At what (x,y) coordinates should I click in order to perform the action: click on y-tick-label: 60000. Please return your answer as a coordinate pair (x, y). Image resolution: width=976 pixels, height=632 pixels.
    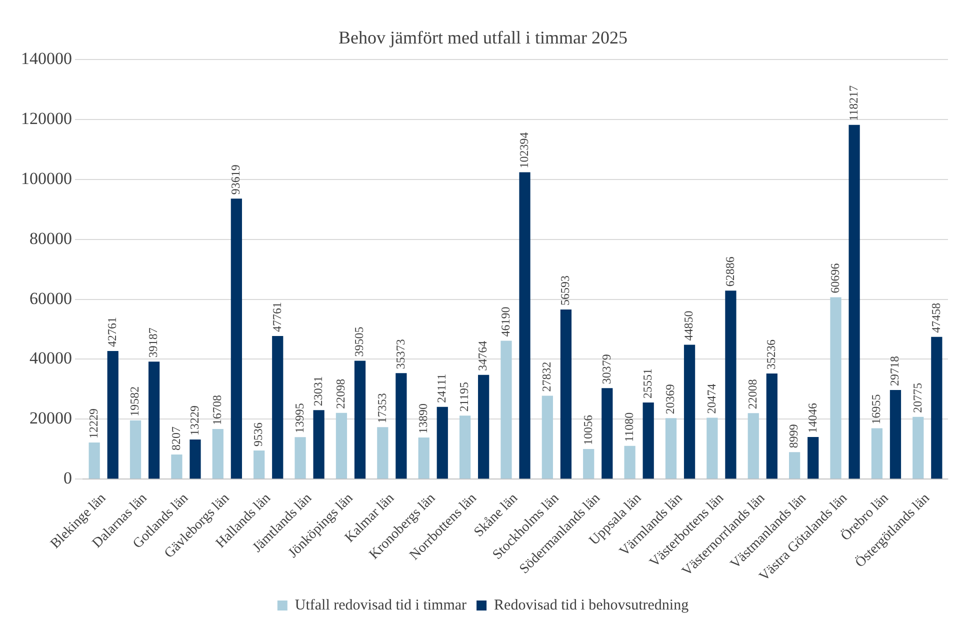
    Looking at the image, I should click on (51, 298).